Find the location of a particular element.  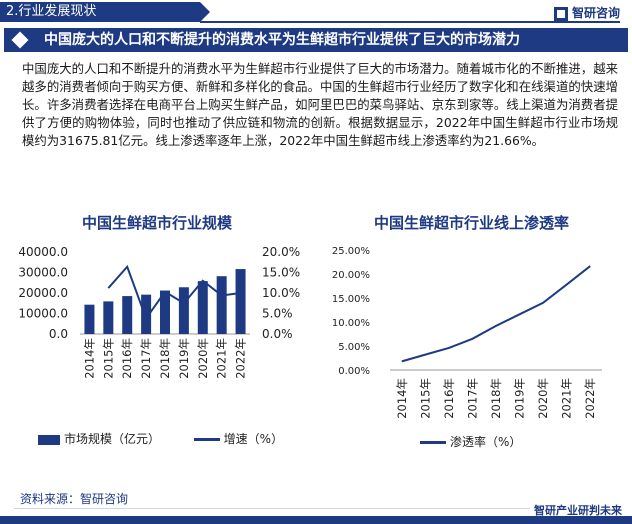

brand-logo: 智研咨询 is located at coordinates (586, 12).